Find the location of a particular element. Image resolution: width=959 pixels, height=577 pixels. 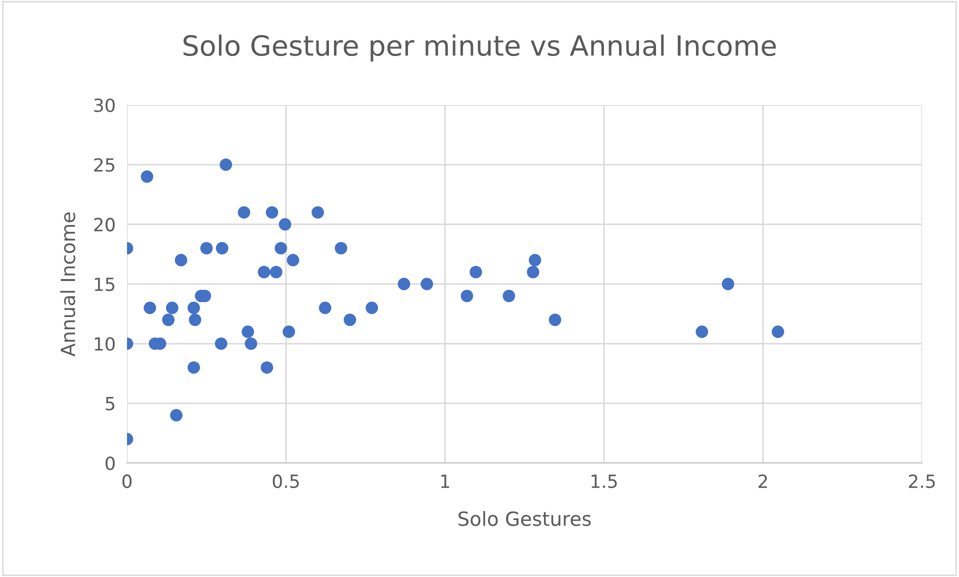

y-tick-label: 0 is located at coordinates (110, 463).